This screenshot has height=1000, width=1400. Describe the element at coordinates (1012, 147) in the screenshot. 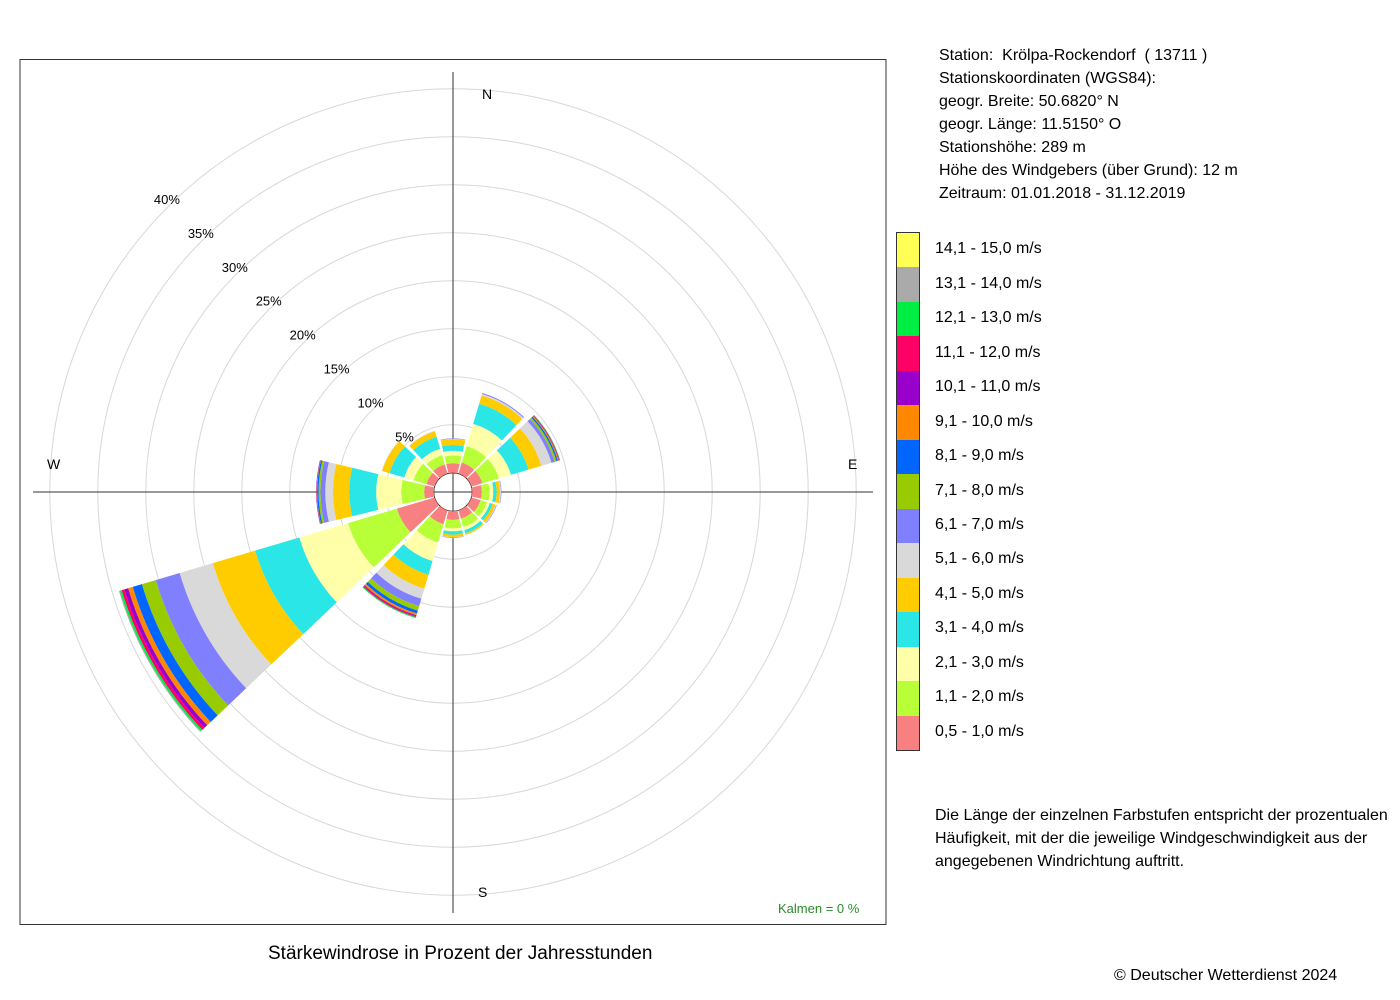

I see `station-elevation: Stationshöhe: 289 m` at that location.